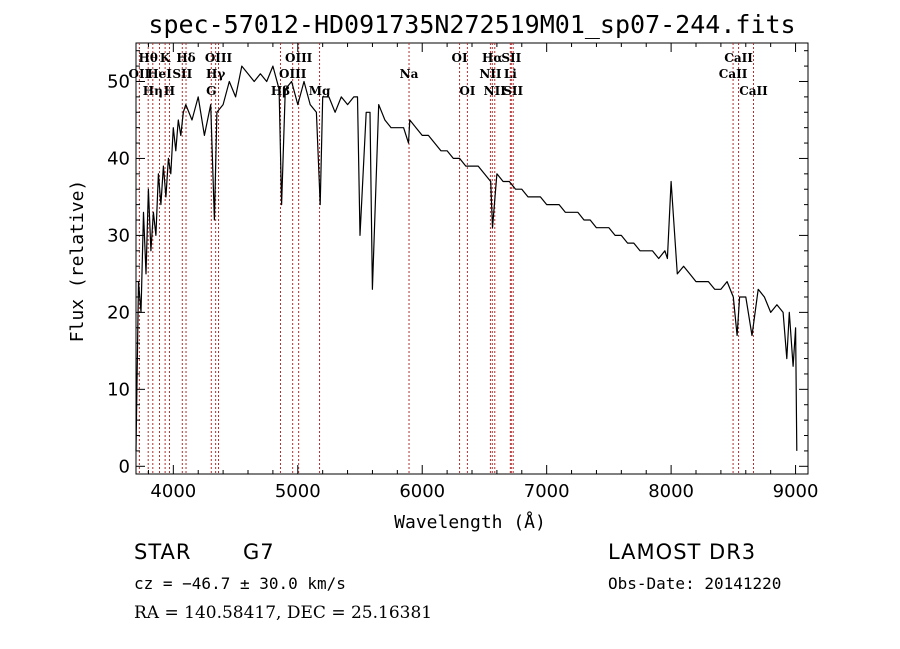 This screenshot has height=649, width=900. Describe the element at coordinates (510, 74) in the screenshot. I see `emission-line-label: Li` at that location.